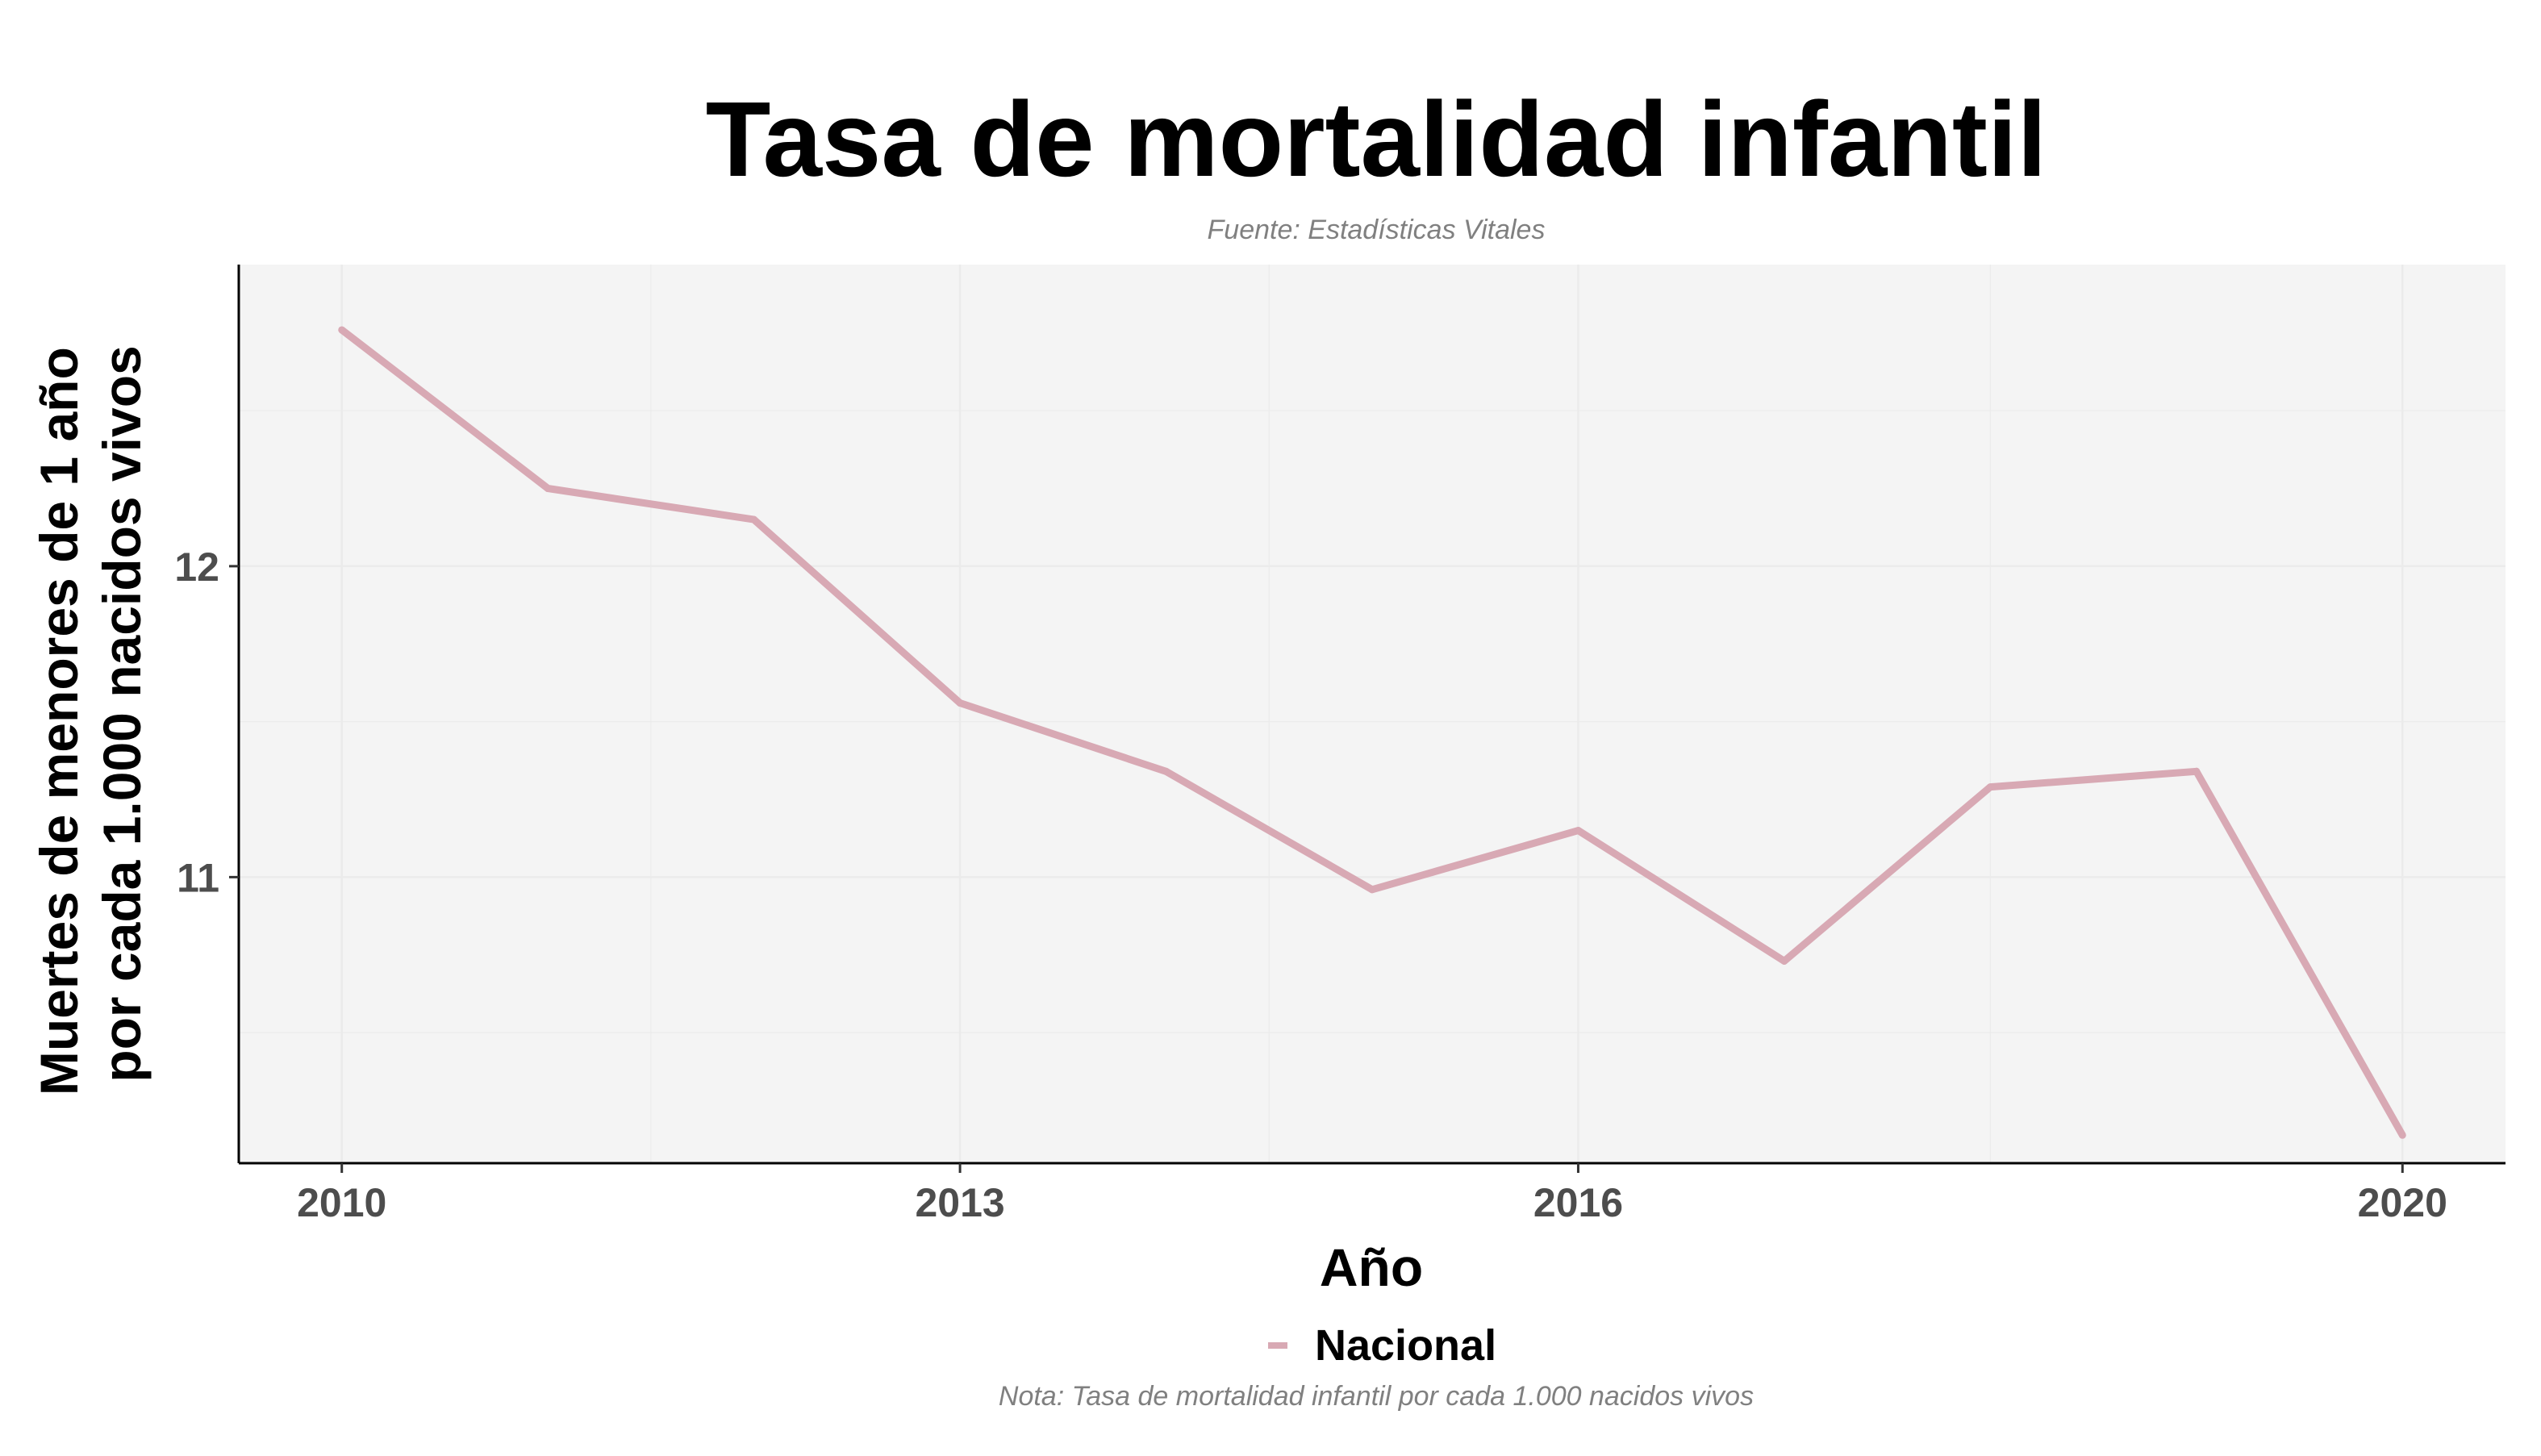  What do you see at coordinates (1406, 1345) in the screenshot?
I see `legend-label-nacional: Nacional` at bounding box center [1406, 1345].